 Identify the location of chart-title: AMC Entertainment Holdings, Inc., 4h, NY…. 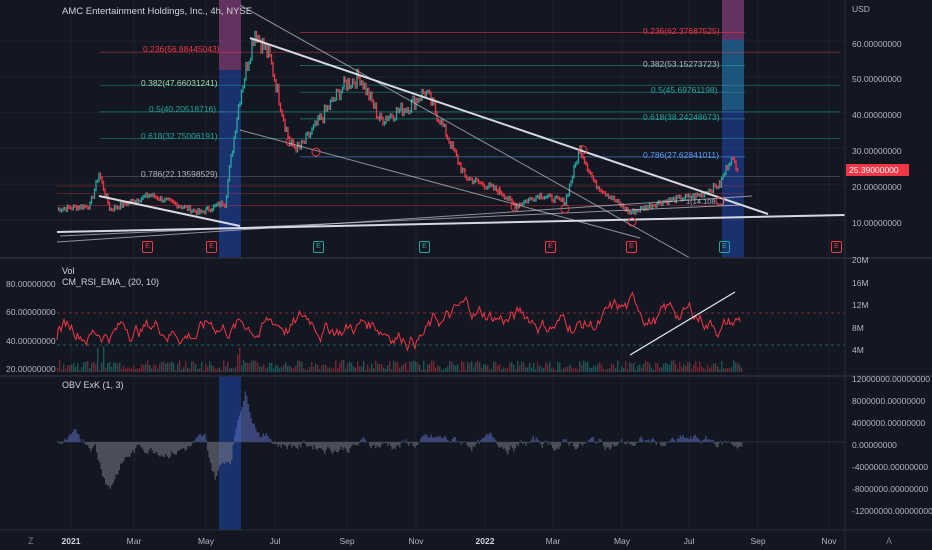
(157, 11).